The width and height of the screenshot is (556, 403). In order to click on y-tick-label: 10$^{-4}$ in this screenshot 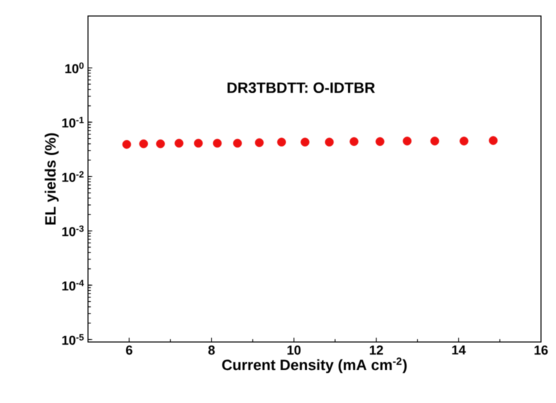, I will do `click(73, 285)`.